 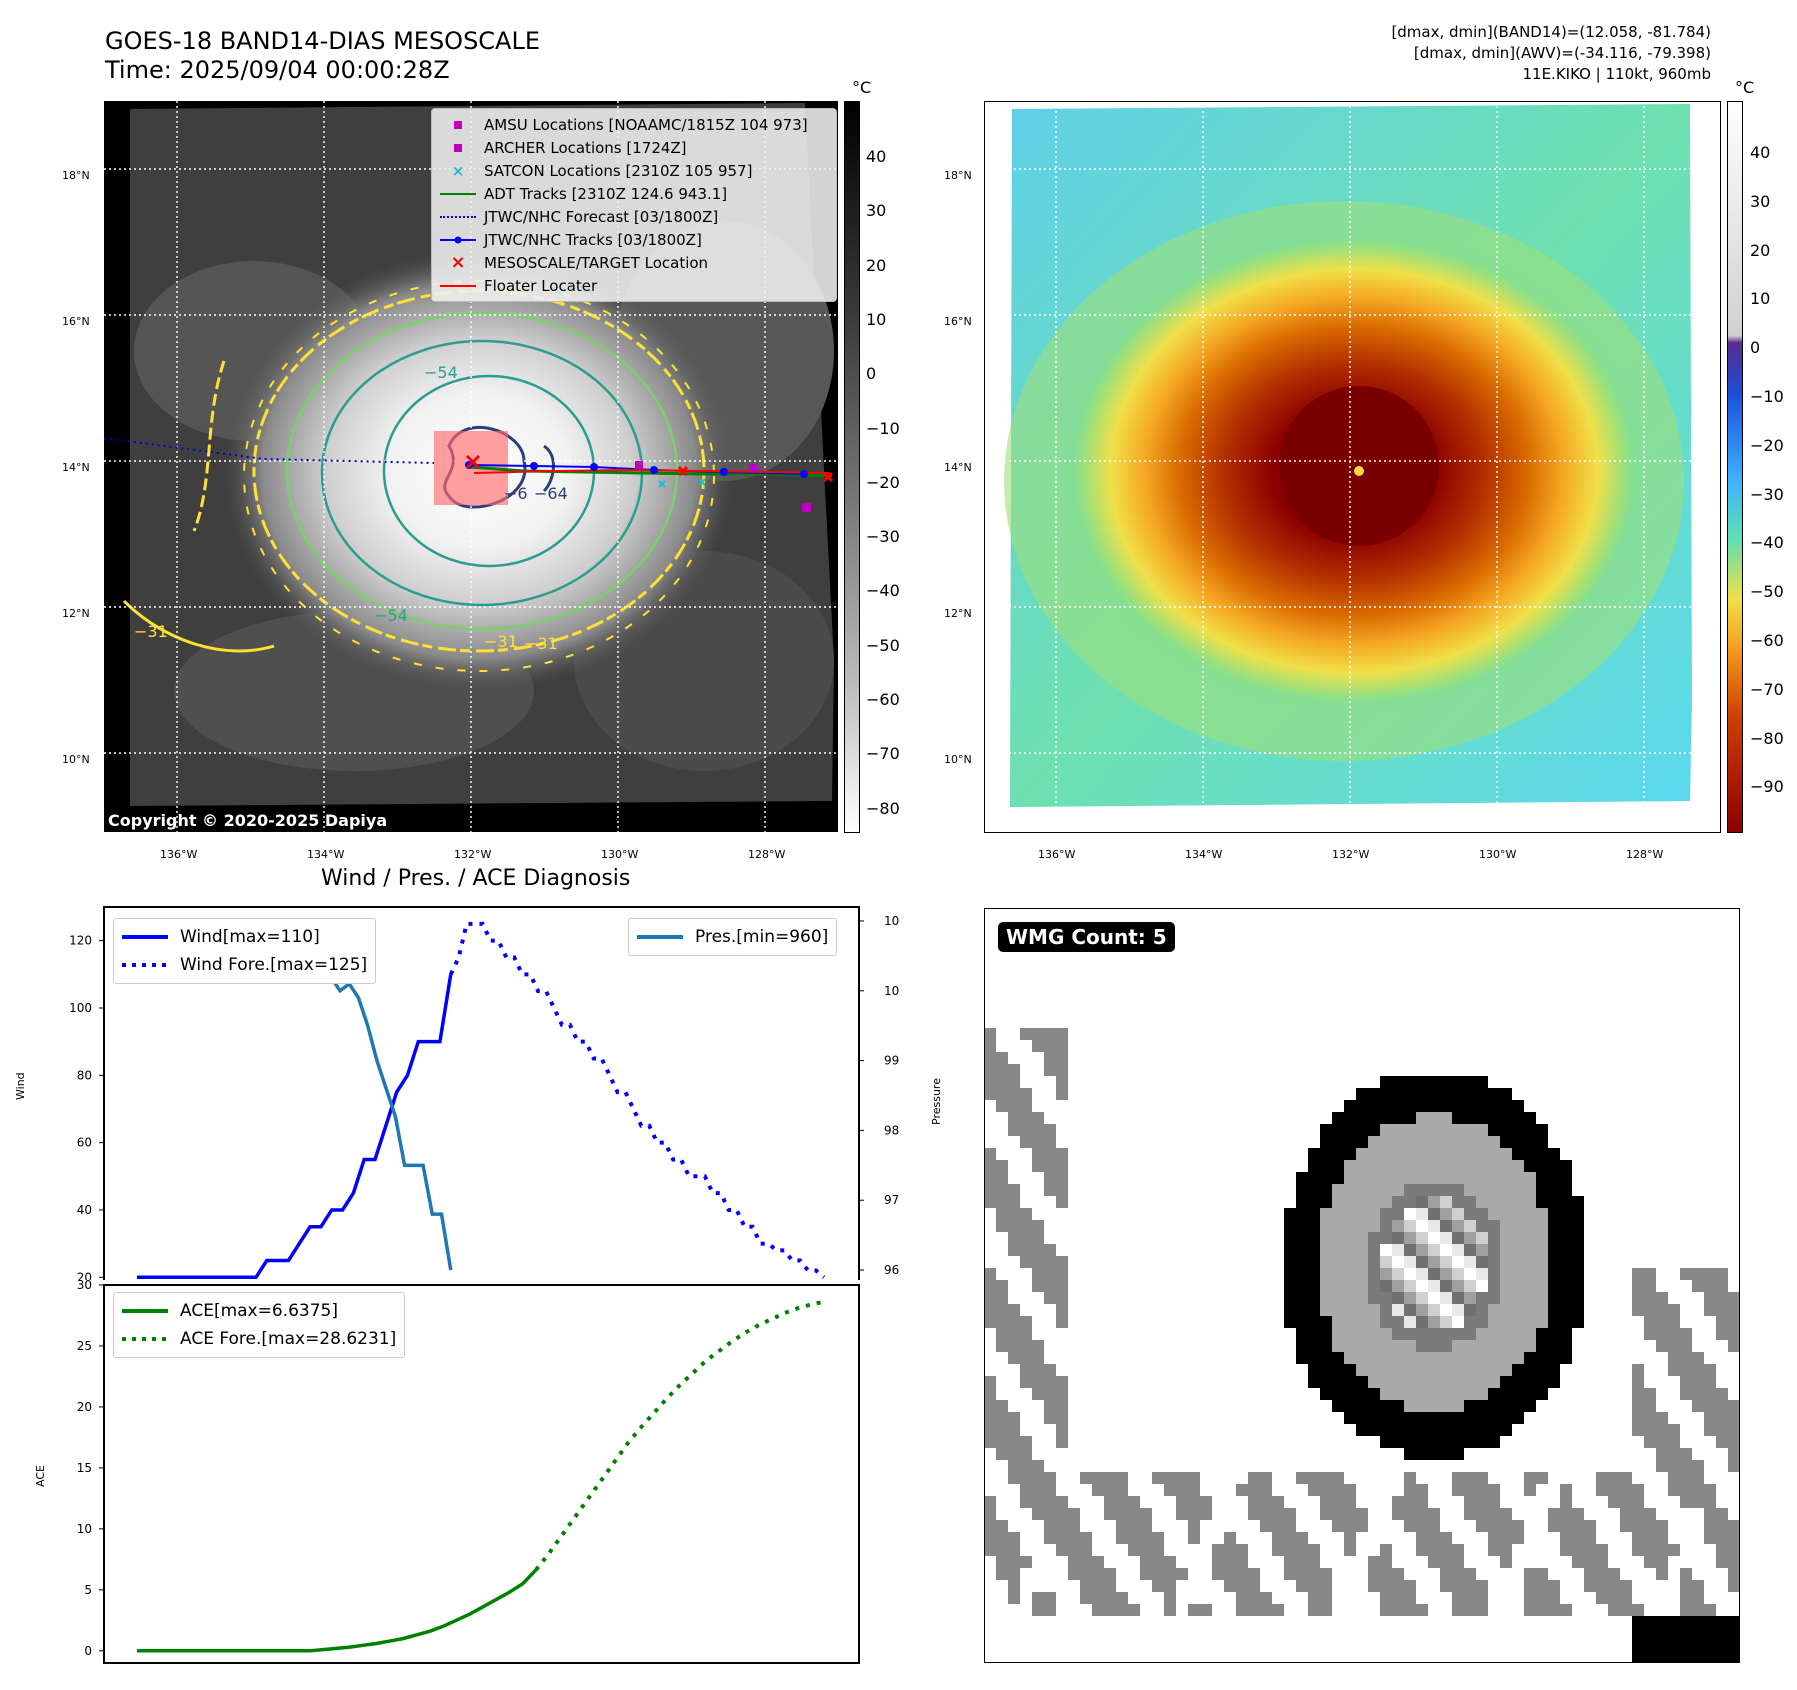 I want to click on lon-label: 134°W, so click(x=1204, y=854).